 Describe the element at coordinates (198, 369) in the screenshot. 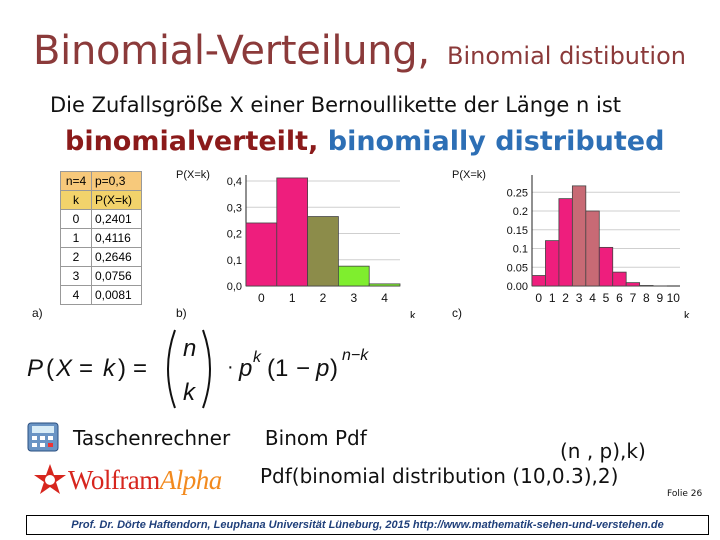

I see `binomial-formula: P ( X = k ) = n k · p k (1 − p ) n−k` at that location.